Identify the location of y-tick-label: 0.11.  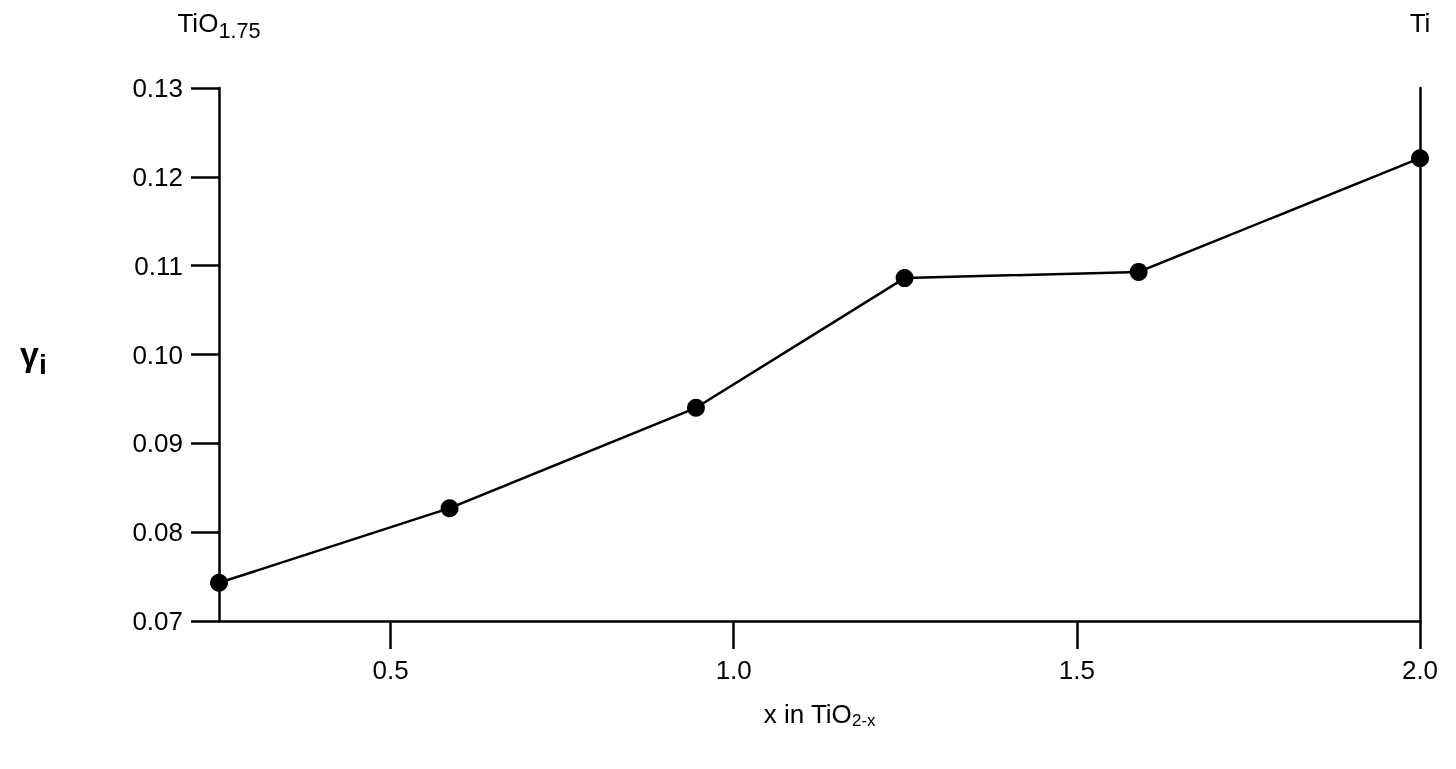
(158, 265).